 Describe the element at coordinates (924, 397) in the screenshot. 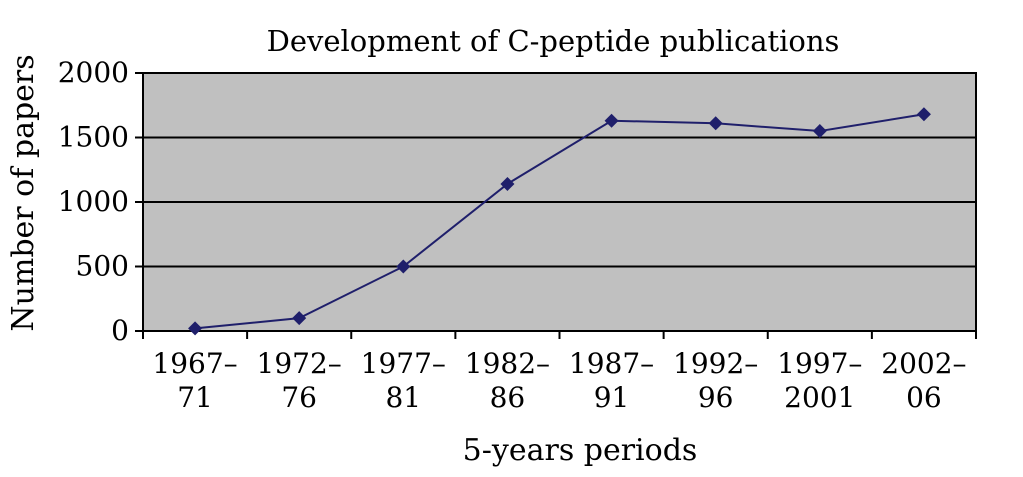

I see `x-tick-label: 06` at that location.